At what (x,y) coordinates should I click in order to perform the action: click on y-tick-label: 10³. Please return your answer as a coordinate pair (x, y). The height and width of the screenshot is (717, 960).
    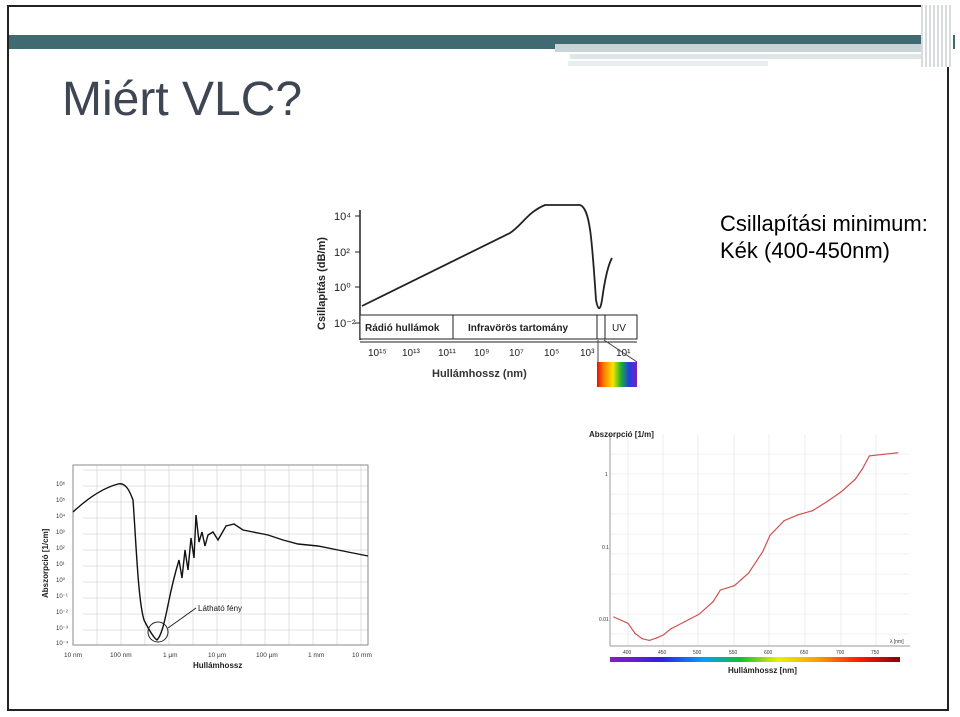
    Looking at the image, I should click on (60, 533).